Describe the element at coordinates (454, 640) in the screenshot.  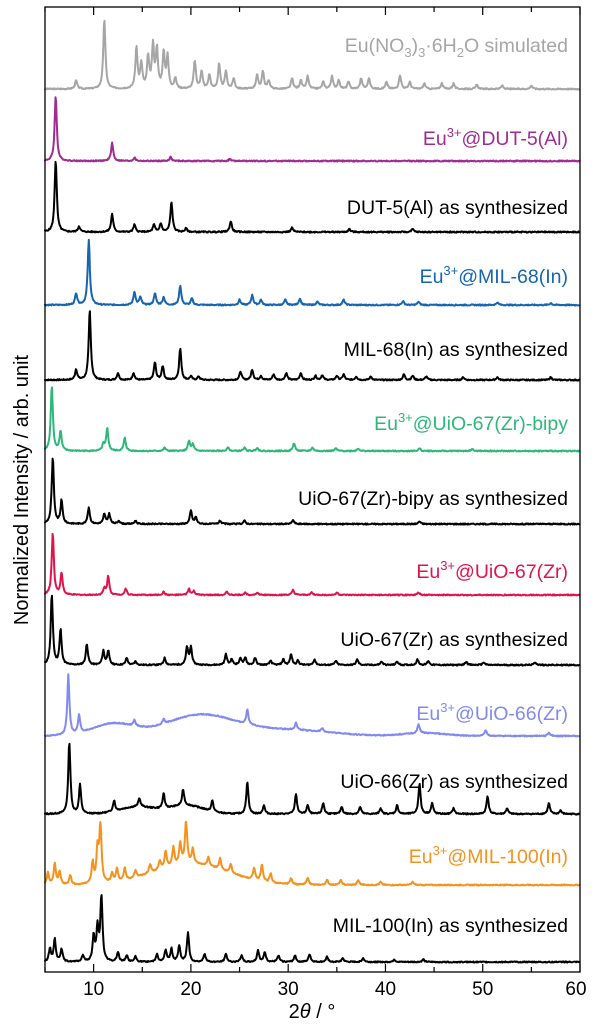
I see `series-label-9: UiO-67(Zr) as synthesized` at that location.